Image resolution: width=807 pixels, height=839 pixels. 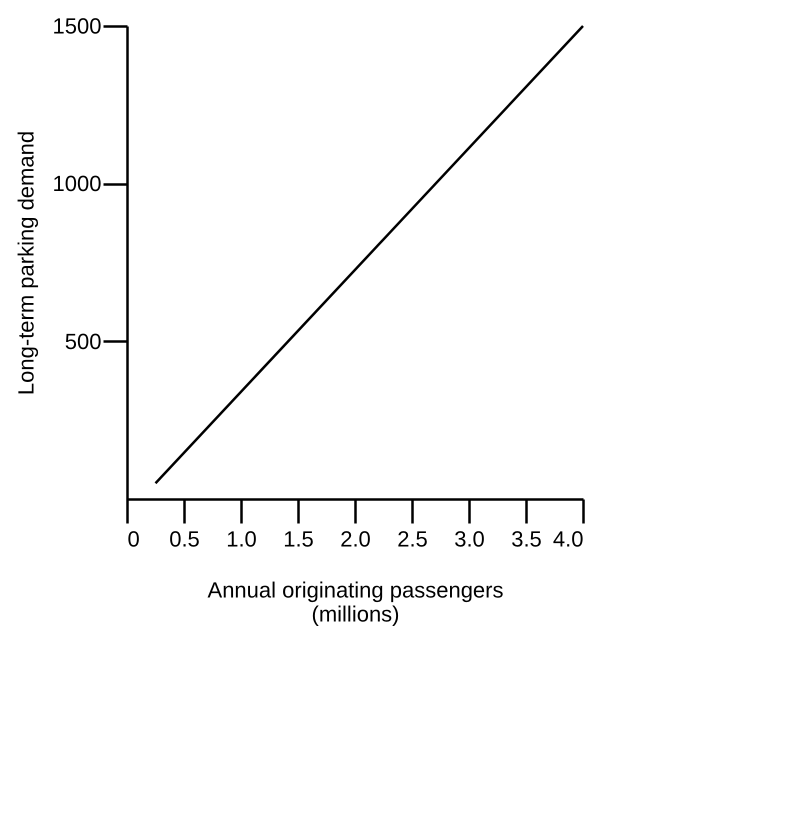 I want to click on x-tick-label: 4.0, so click(x=568, y=539).